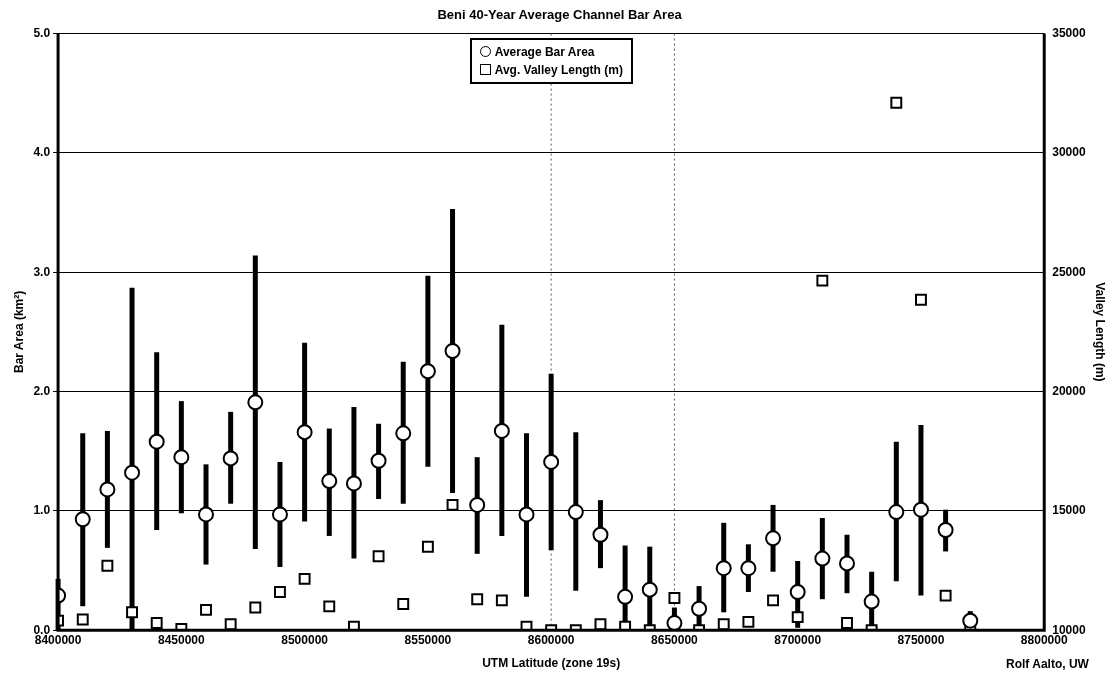 This screenshot has height=681, width=1119. Describe the element at coordinates (428, 639) in the screenshot. I see `x-tick-label: 8550000` at that location.